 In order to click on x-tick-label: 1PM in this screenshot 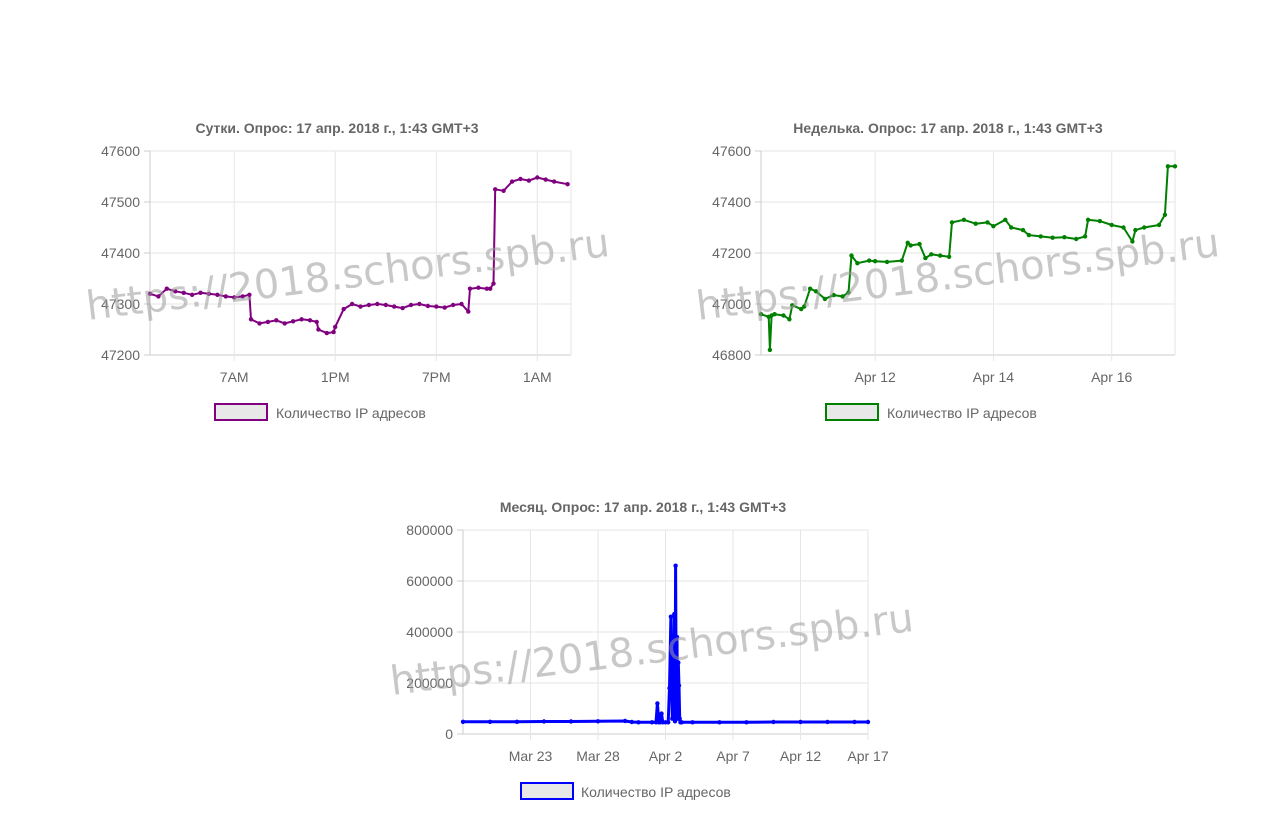, I will do `click(335, 377)`.